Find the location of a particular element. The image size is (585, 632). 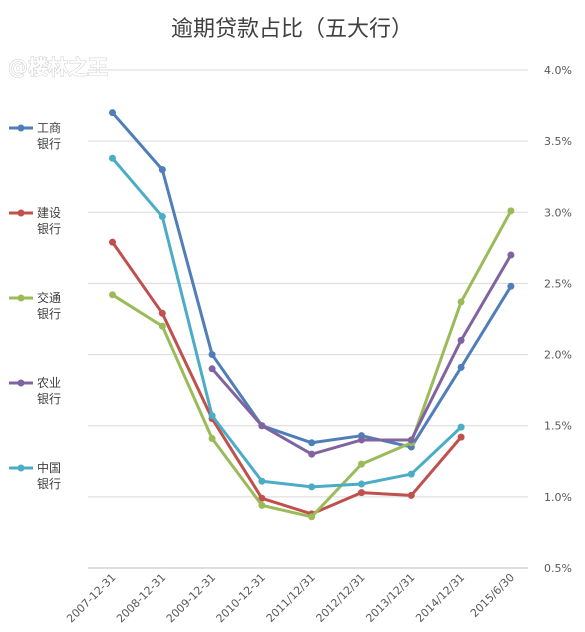

legend-item: 农业银行 is located at coordinates (35, 391).